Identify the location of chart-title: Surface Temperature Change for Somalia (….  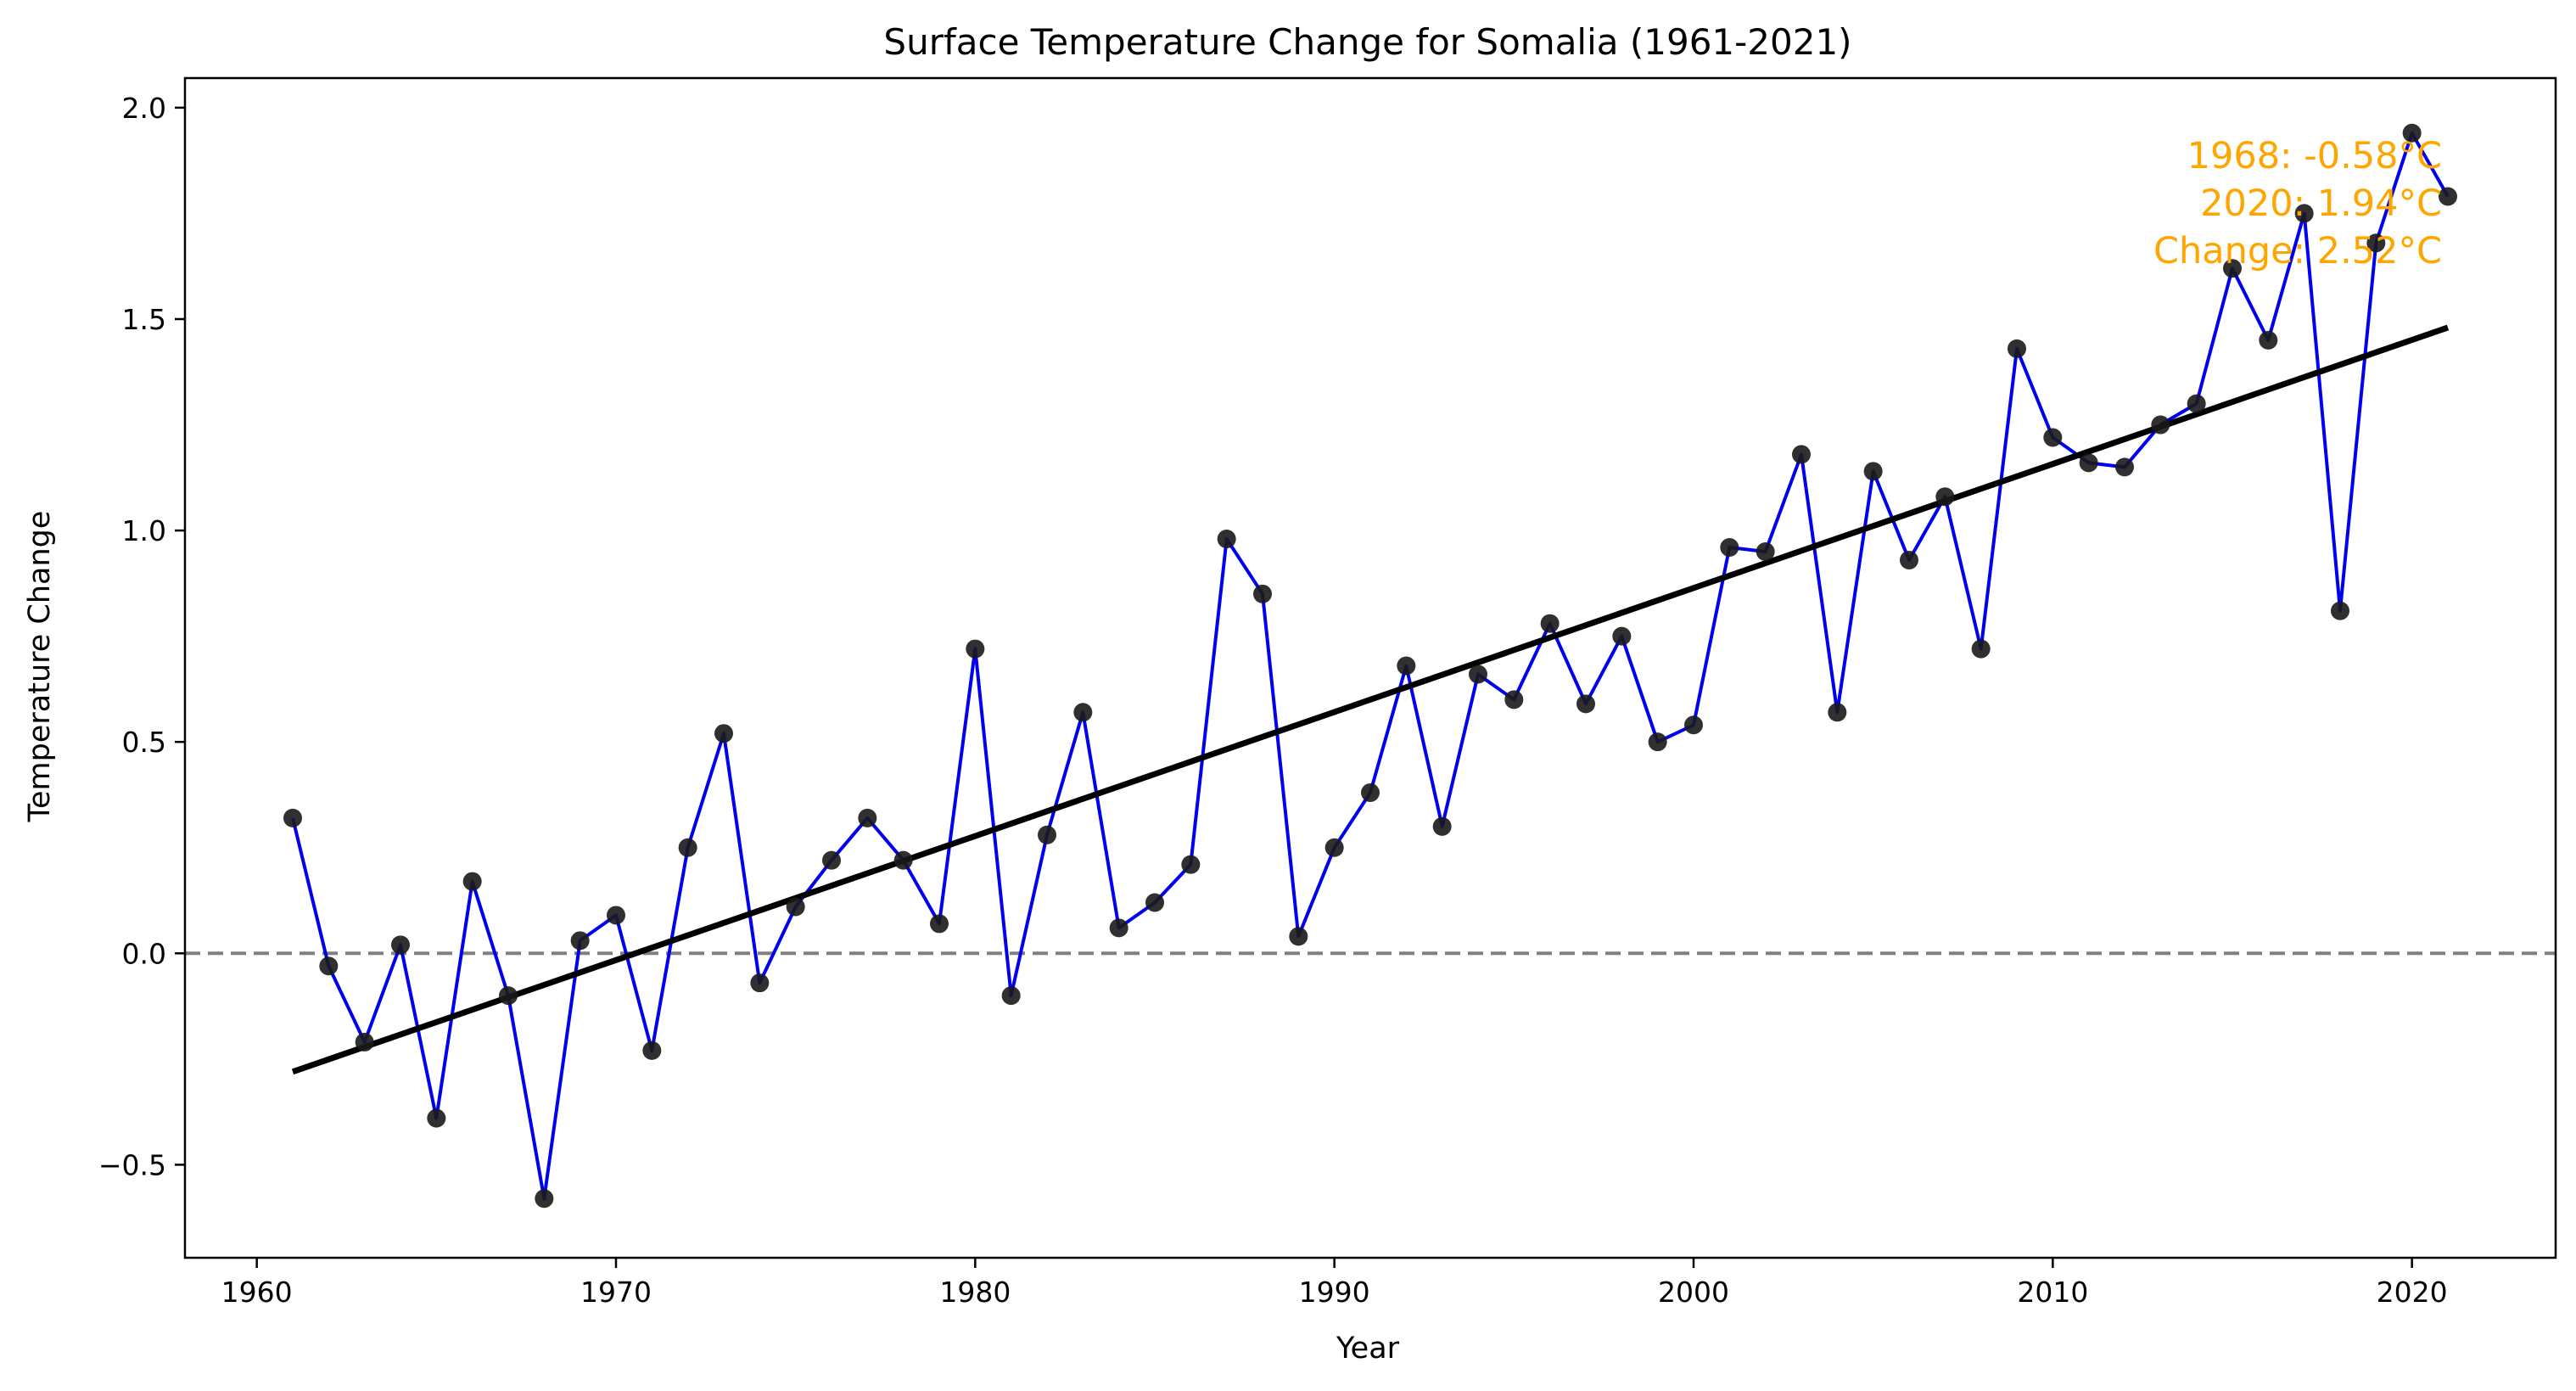
(1367, 42).